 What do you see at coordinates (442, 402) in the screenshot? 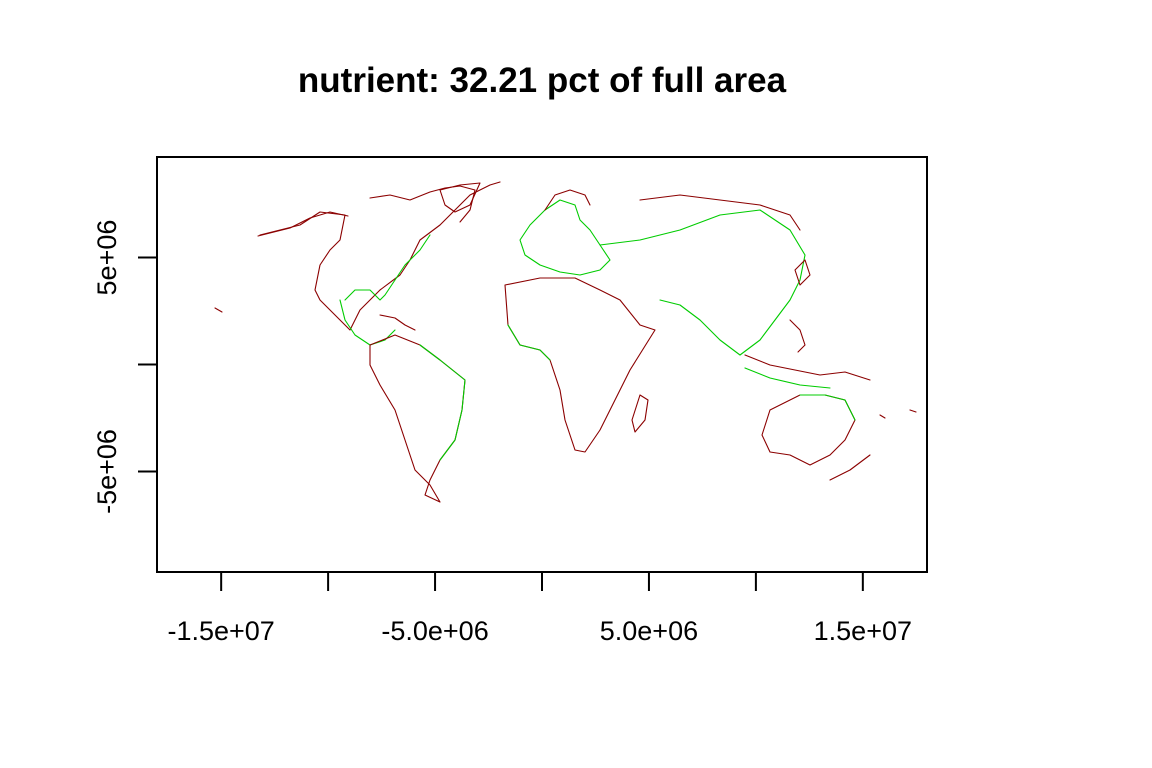
I see `coast-south-america-east` at bounding box center [442, 402].